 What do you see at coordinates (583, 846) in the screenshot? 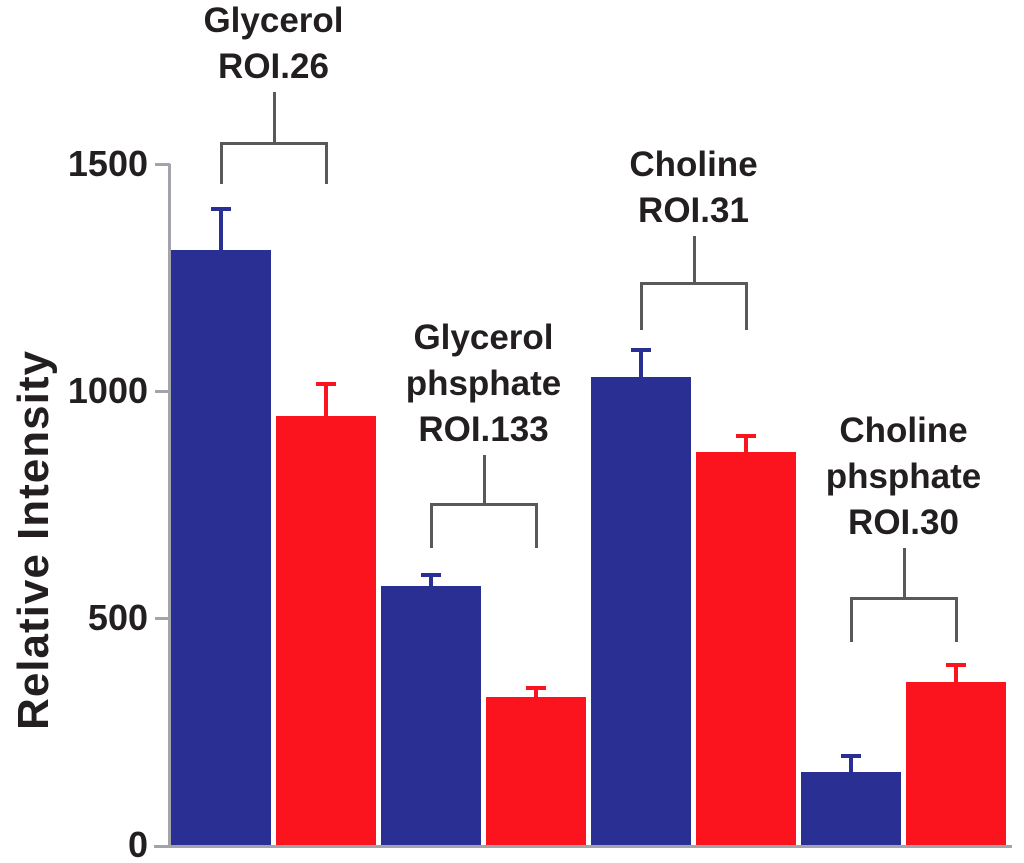
I see `x-baseline` at bounding box center [583, 846].